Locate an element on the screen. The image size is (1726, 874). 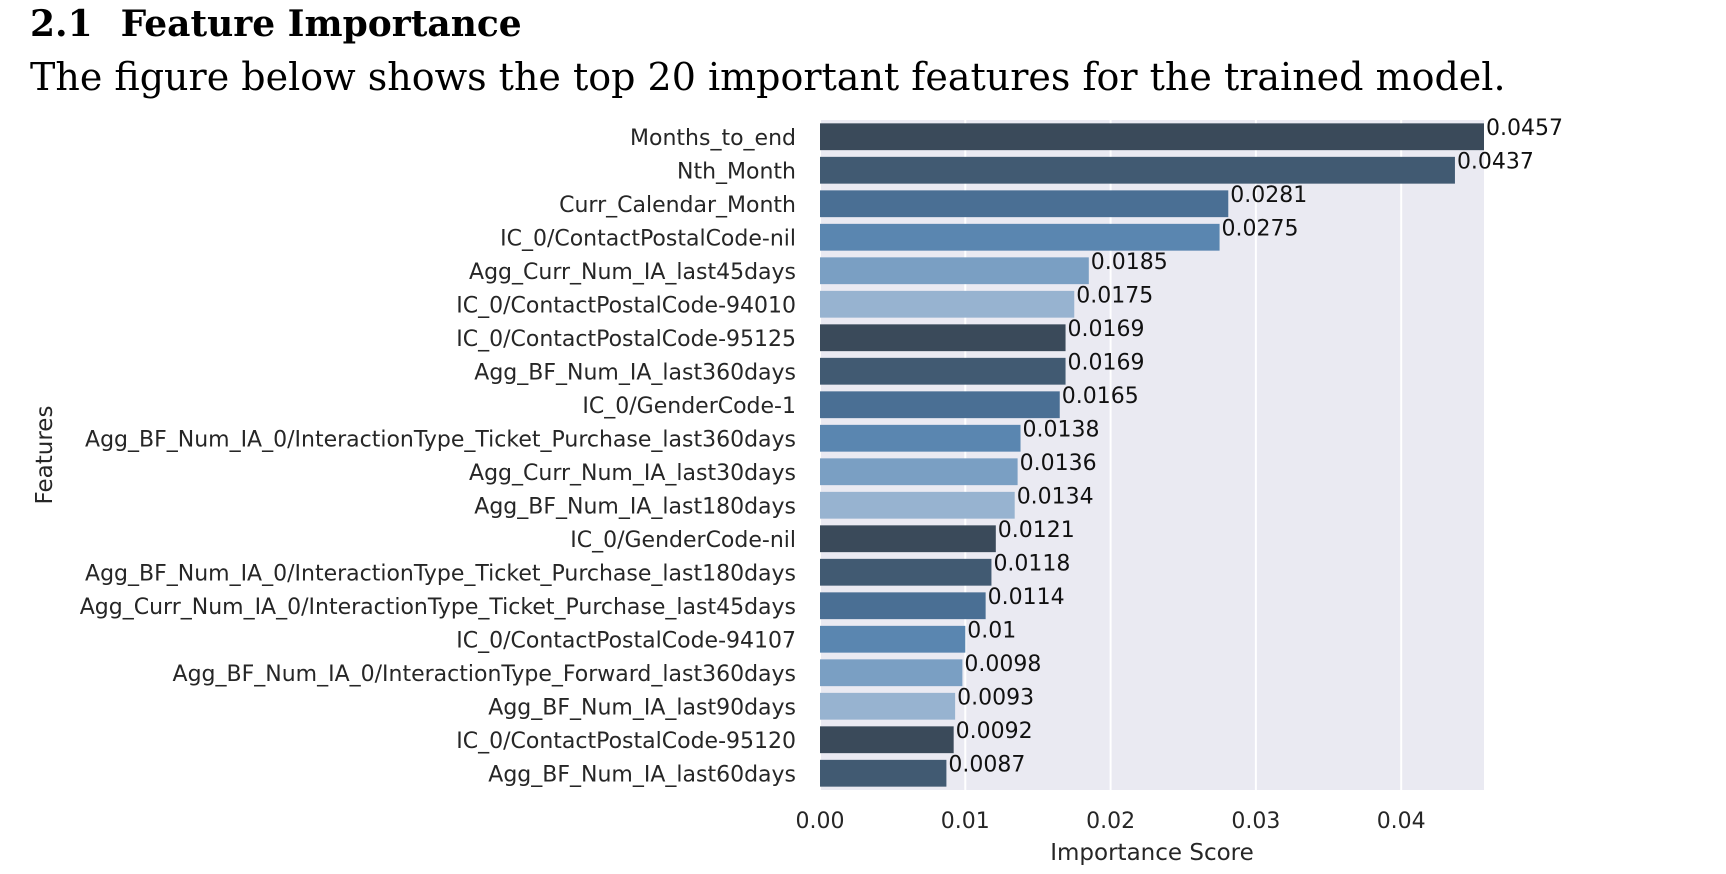
bar-value-label: 0.0437 is located at coordinates (1495, 161).